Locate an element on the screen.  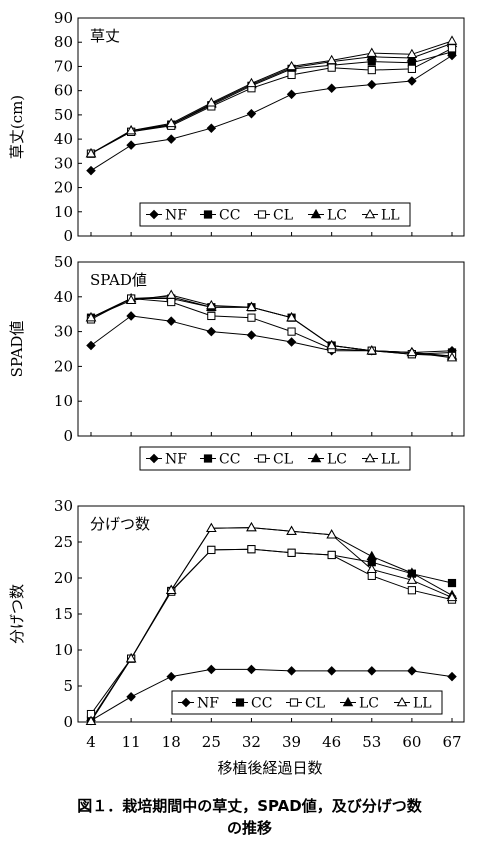
chart-2-legend-item-LC: LC is located at coordinates (327, 460).